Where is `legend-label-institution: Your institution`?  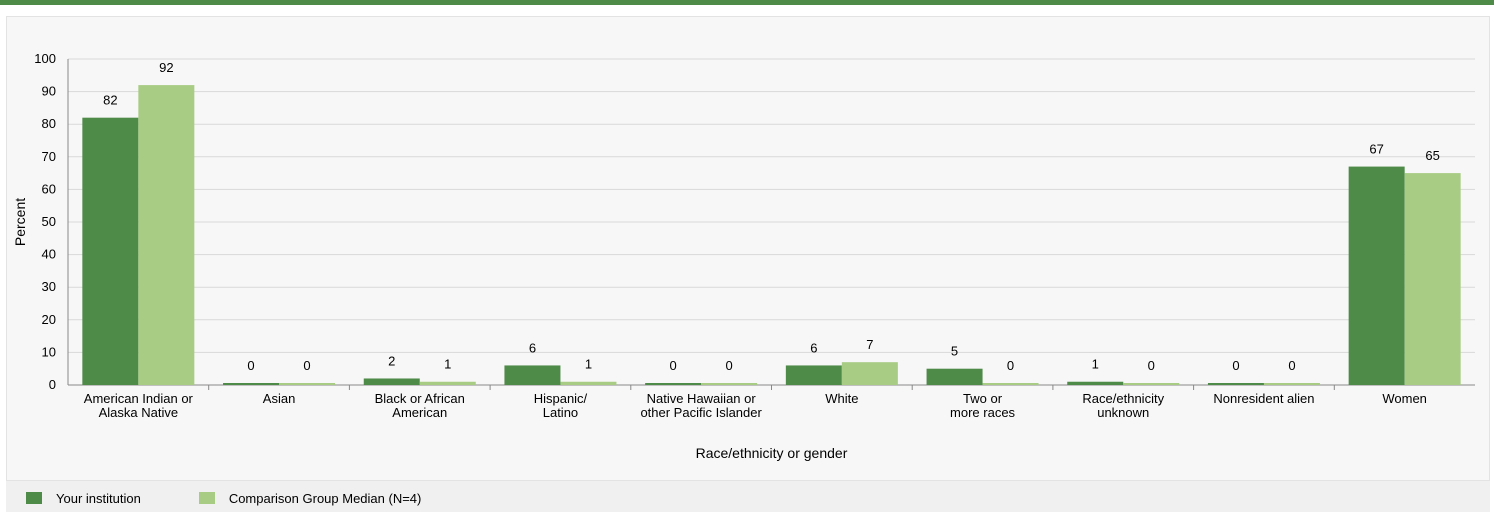
legend-label-institution: Your institution is located at coordinates (98, 498).